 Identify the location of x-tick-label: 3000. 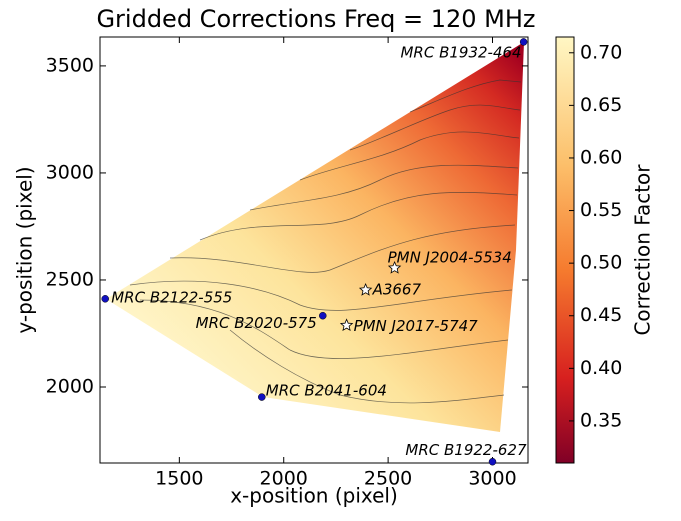
(492, 479).